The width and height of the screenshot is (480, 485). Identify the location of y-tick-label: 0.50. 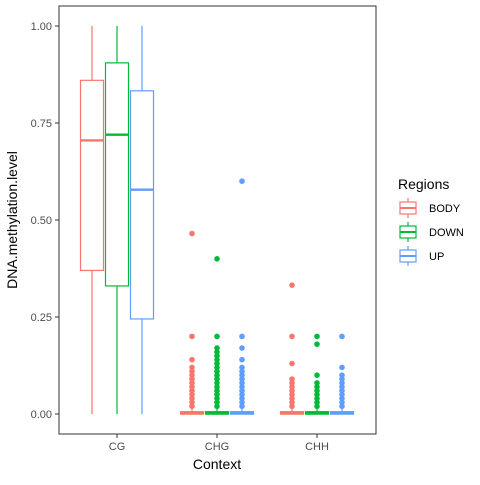
(41, 221).